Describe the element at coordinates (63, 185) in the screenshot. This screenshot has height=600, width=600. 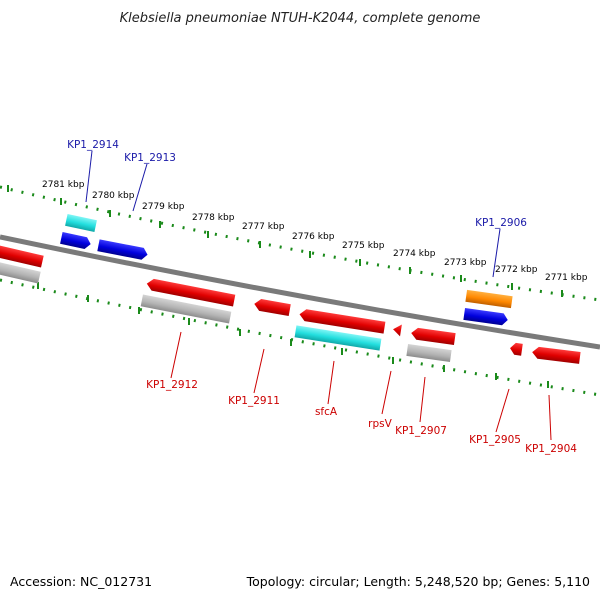
I see `scale-label-2781: 2781 kbp` at that location.